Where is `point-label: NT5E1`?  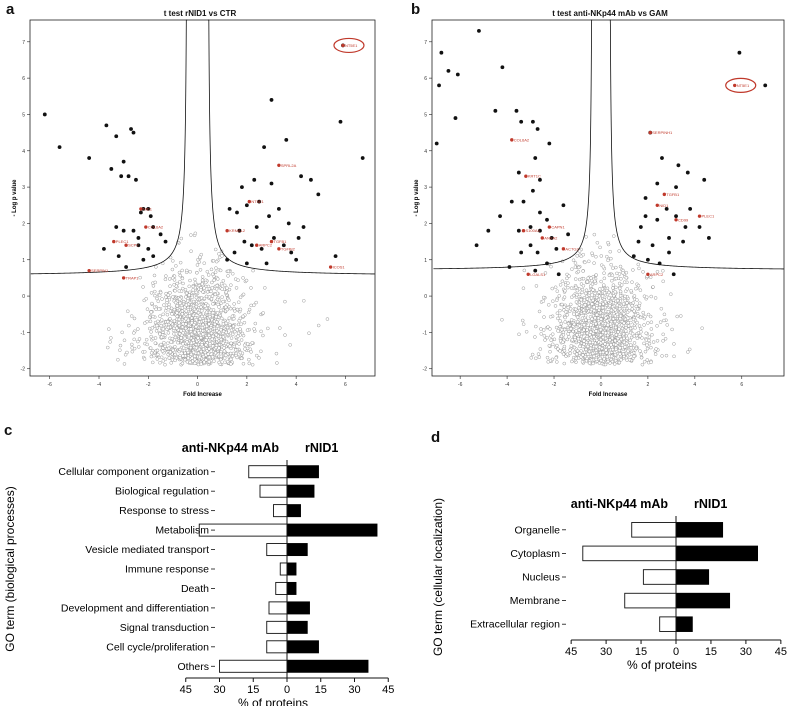 point-label: NT5E1 is located at coordinates (351, 45).